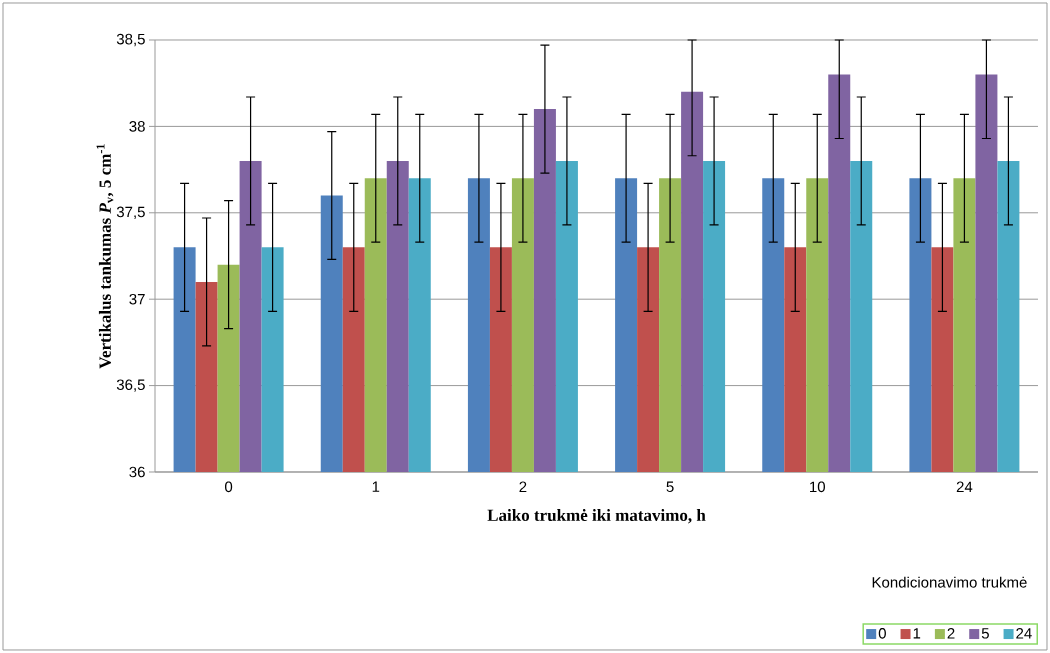 This screenshot has height=653, width=1050. I want to click on legend-label: 24, so click(1024, 633).